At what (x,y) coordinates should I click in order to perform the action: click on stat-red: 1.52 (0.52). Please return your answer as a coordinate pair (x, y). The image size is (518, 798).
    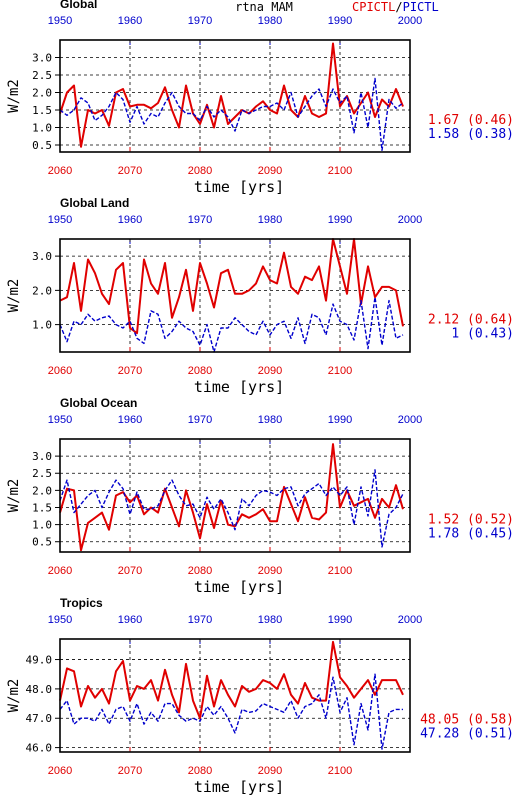
    Looking at the image, I should click on (471, 520).